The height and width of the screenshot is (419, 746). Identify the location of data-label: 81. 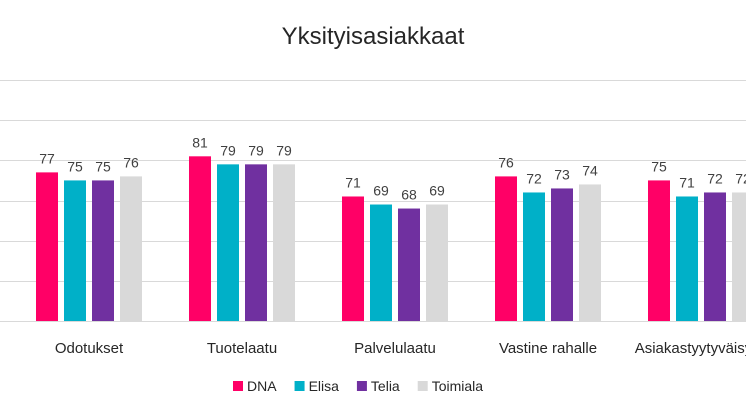
(200, 142).